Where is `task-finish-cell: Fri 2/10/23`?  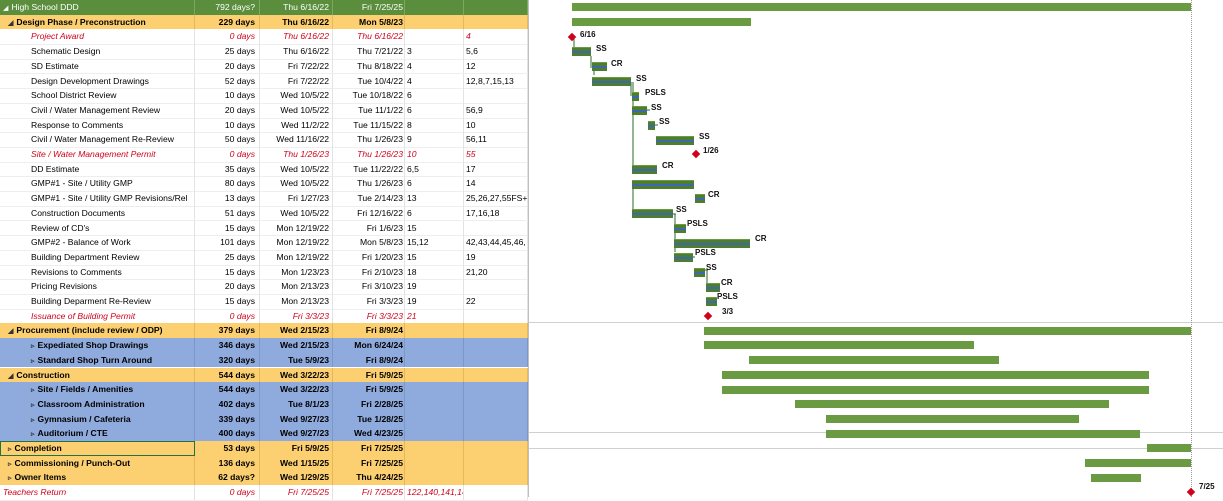 task-finish-cell: Fri 2/10/23 is located at coordinates (369, 272).